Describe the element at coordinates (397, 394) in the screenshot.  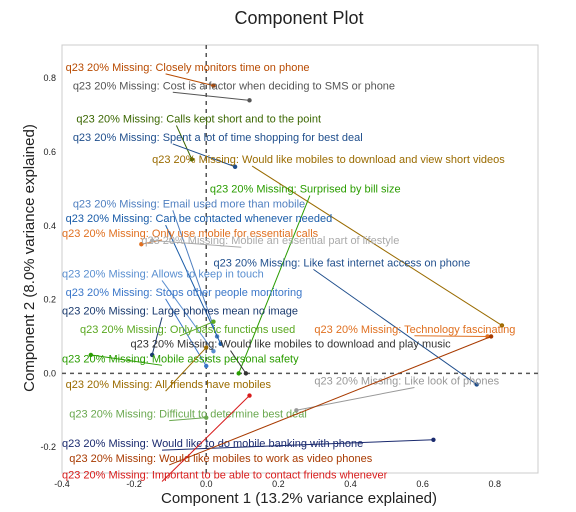
I see `data-point-group: q23 20% Missing: Like look of phones` at that location.